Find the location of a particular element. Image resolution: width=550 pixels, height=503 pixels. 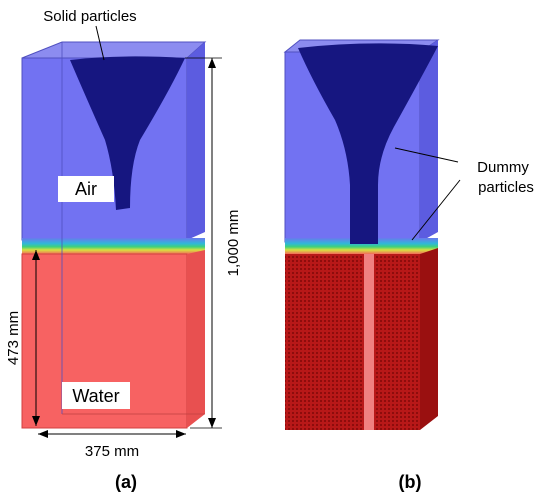

box-top is located at coordinates (114, 50).